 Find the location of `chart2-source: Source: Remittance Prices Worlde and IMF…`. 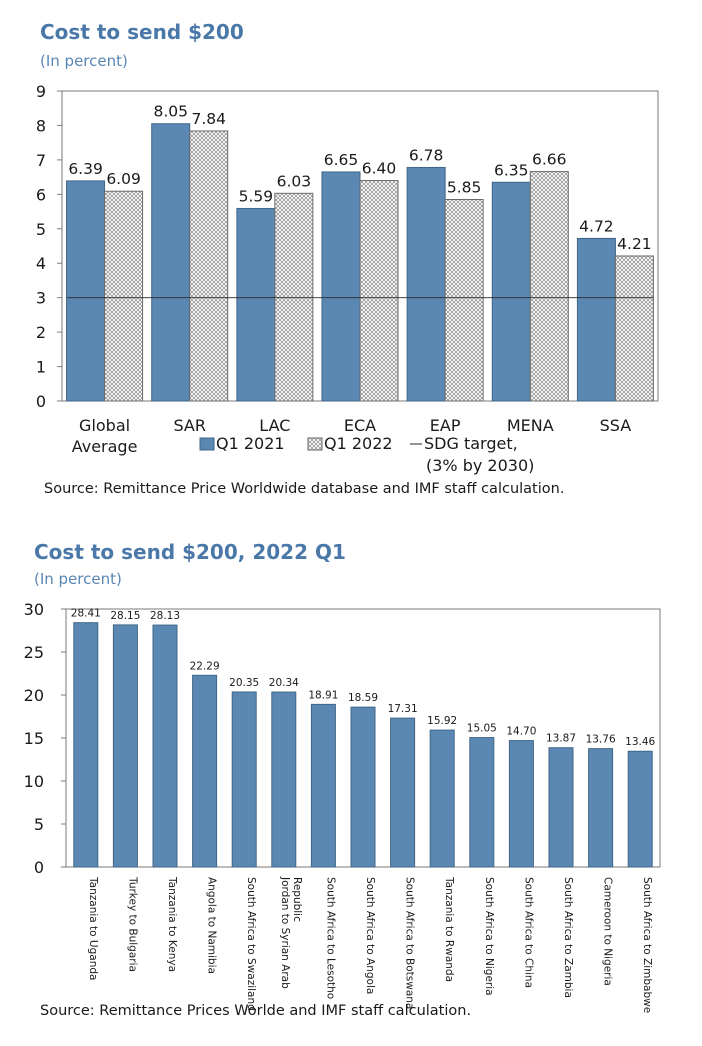

chart2-source: Source: Remittance Prices Worlde and IMF… is located at coordinates (256, 1011).